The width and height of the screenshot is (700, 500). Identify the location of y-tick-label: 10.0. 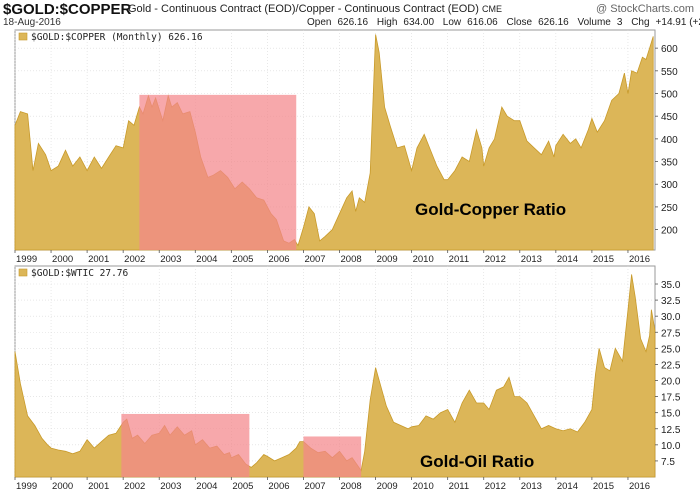
(671, 446).